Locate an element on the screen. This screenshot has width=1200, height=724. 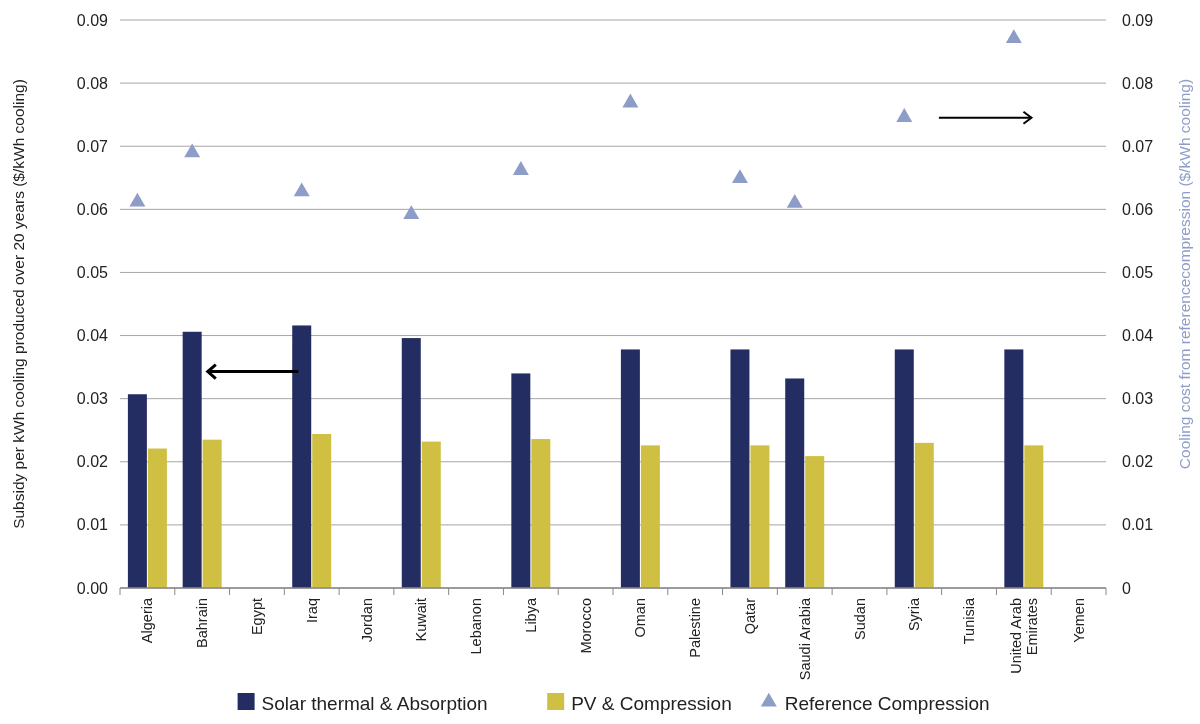
y-tick-label: 0.08 is located at coordinates (92, 83).